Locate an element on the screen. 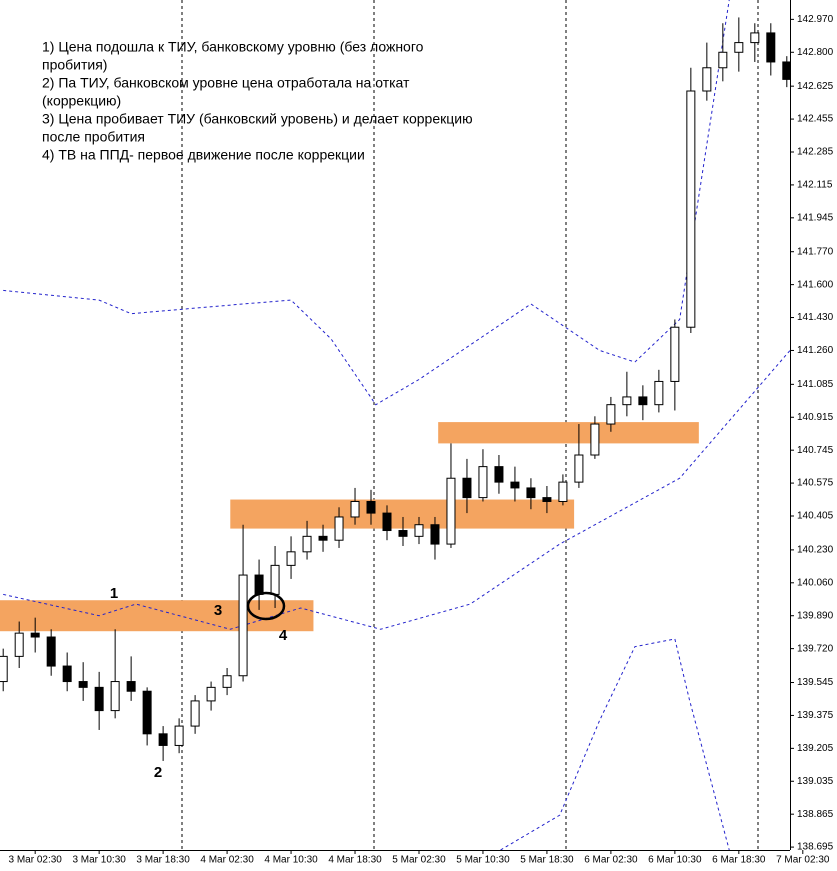 This screenshot has width=837, height=871. x-tick-label: 4 Mar 18:30 is located at coordinates (355, 860).